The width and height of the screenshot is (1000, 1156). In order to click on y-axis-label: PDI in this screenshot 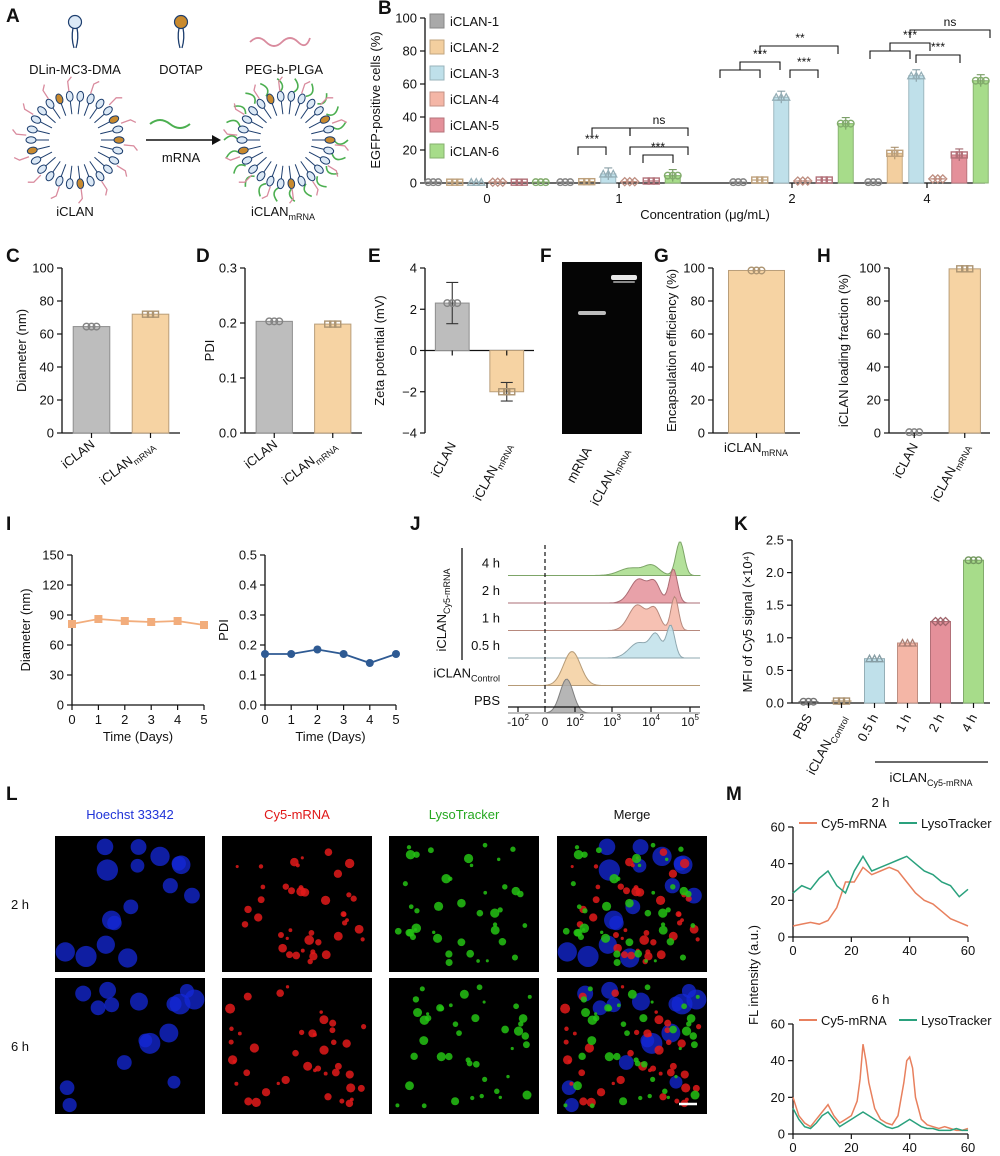, I will do `click(209, 351)`.